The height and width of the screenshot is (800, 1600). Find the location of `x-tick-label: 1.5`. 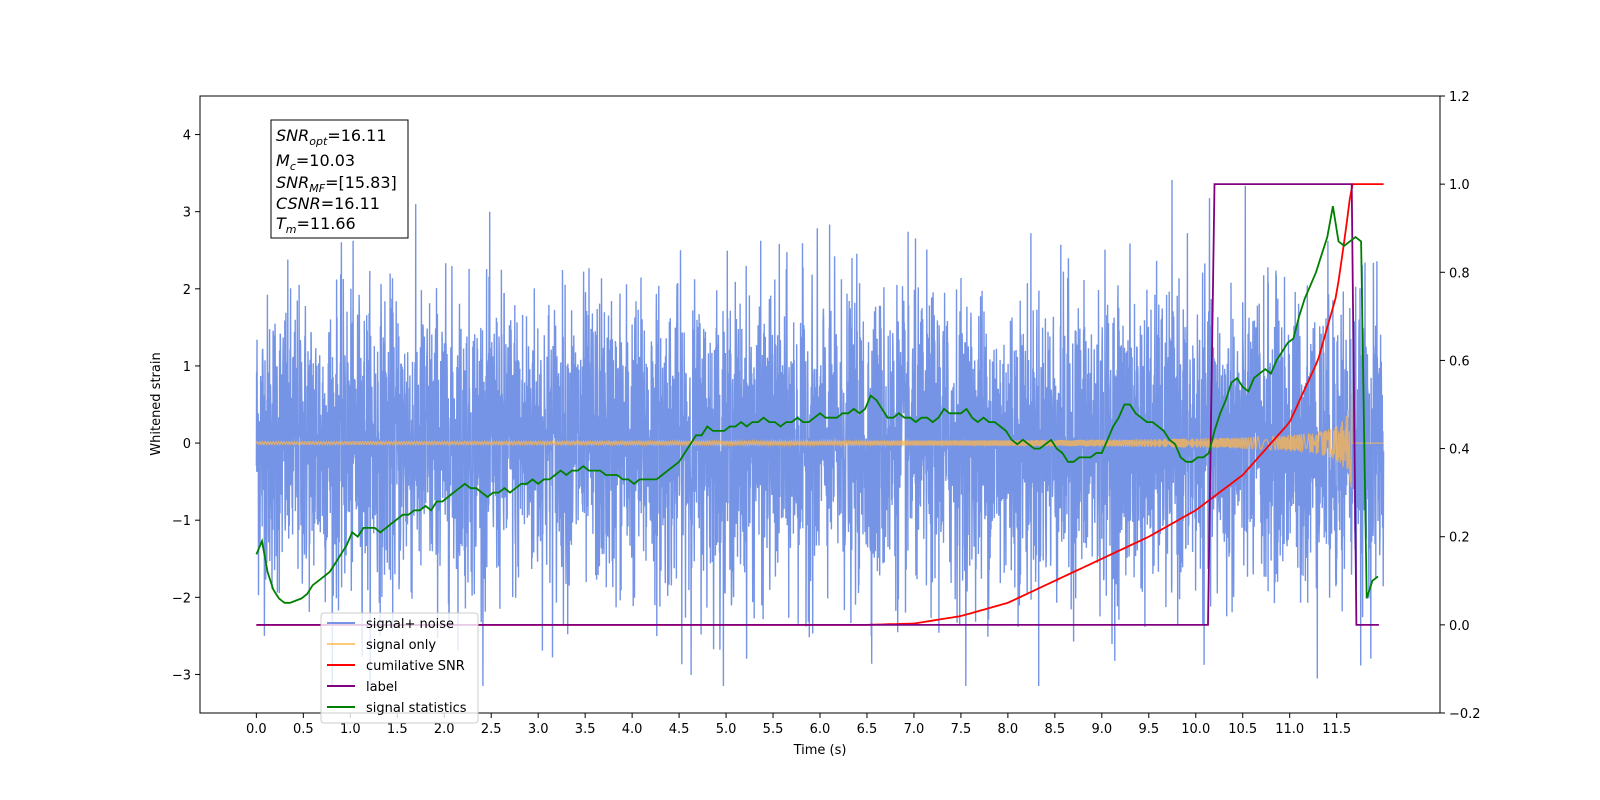

x-tick-label: 1.5 is located at coordinates (397, 729).